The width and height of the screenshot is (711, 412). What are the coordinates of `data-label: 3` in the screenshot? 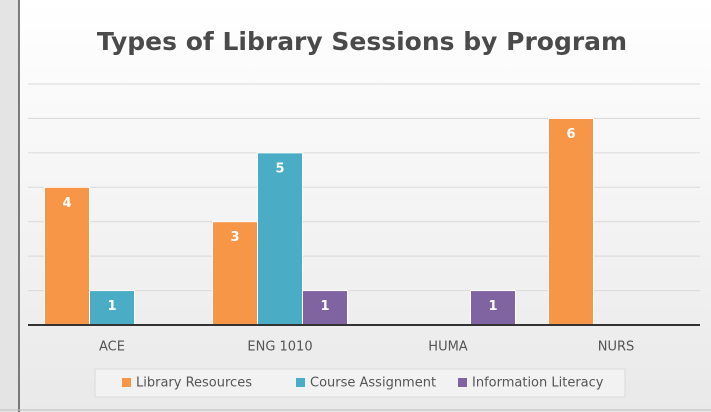 It's located at (234, 237).